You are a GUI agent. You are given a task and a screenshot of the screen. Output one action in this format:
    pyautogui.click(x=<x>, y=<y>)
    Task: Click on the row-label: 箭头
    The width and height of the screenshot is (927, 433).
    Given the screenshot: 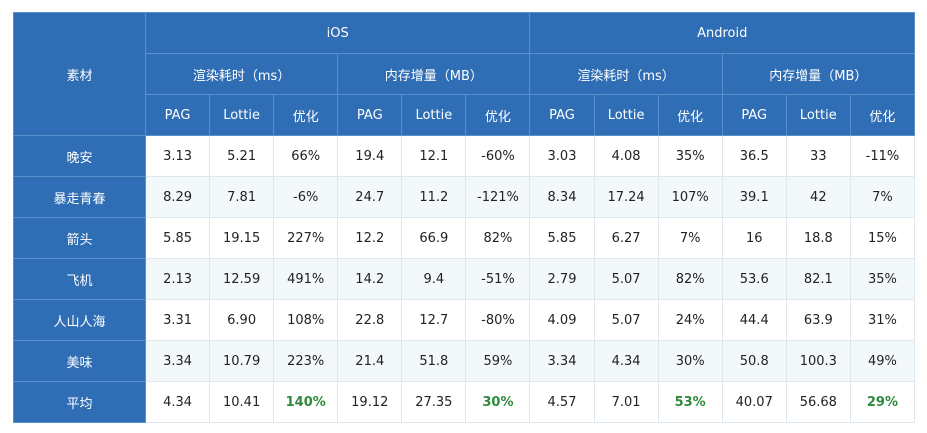 What is the action you would take?
    pyautogui.click(x=79, y=238)
    